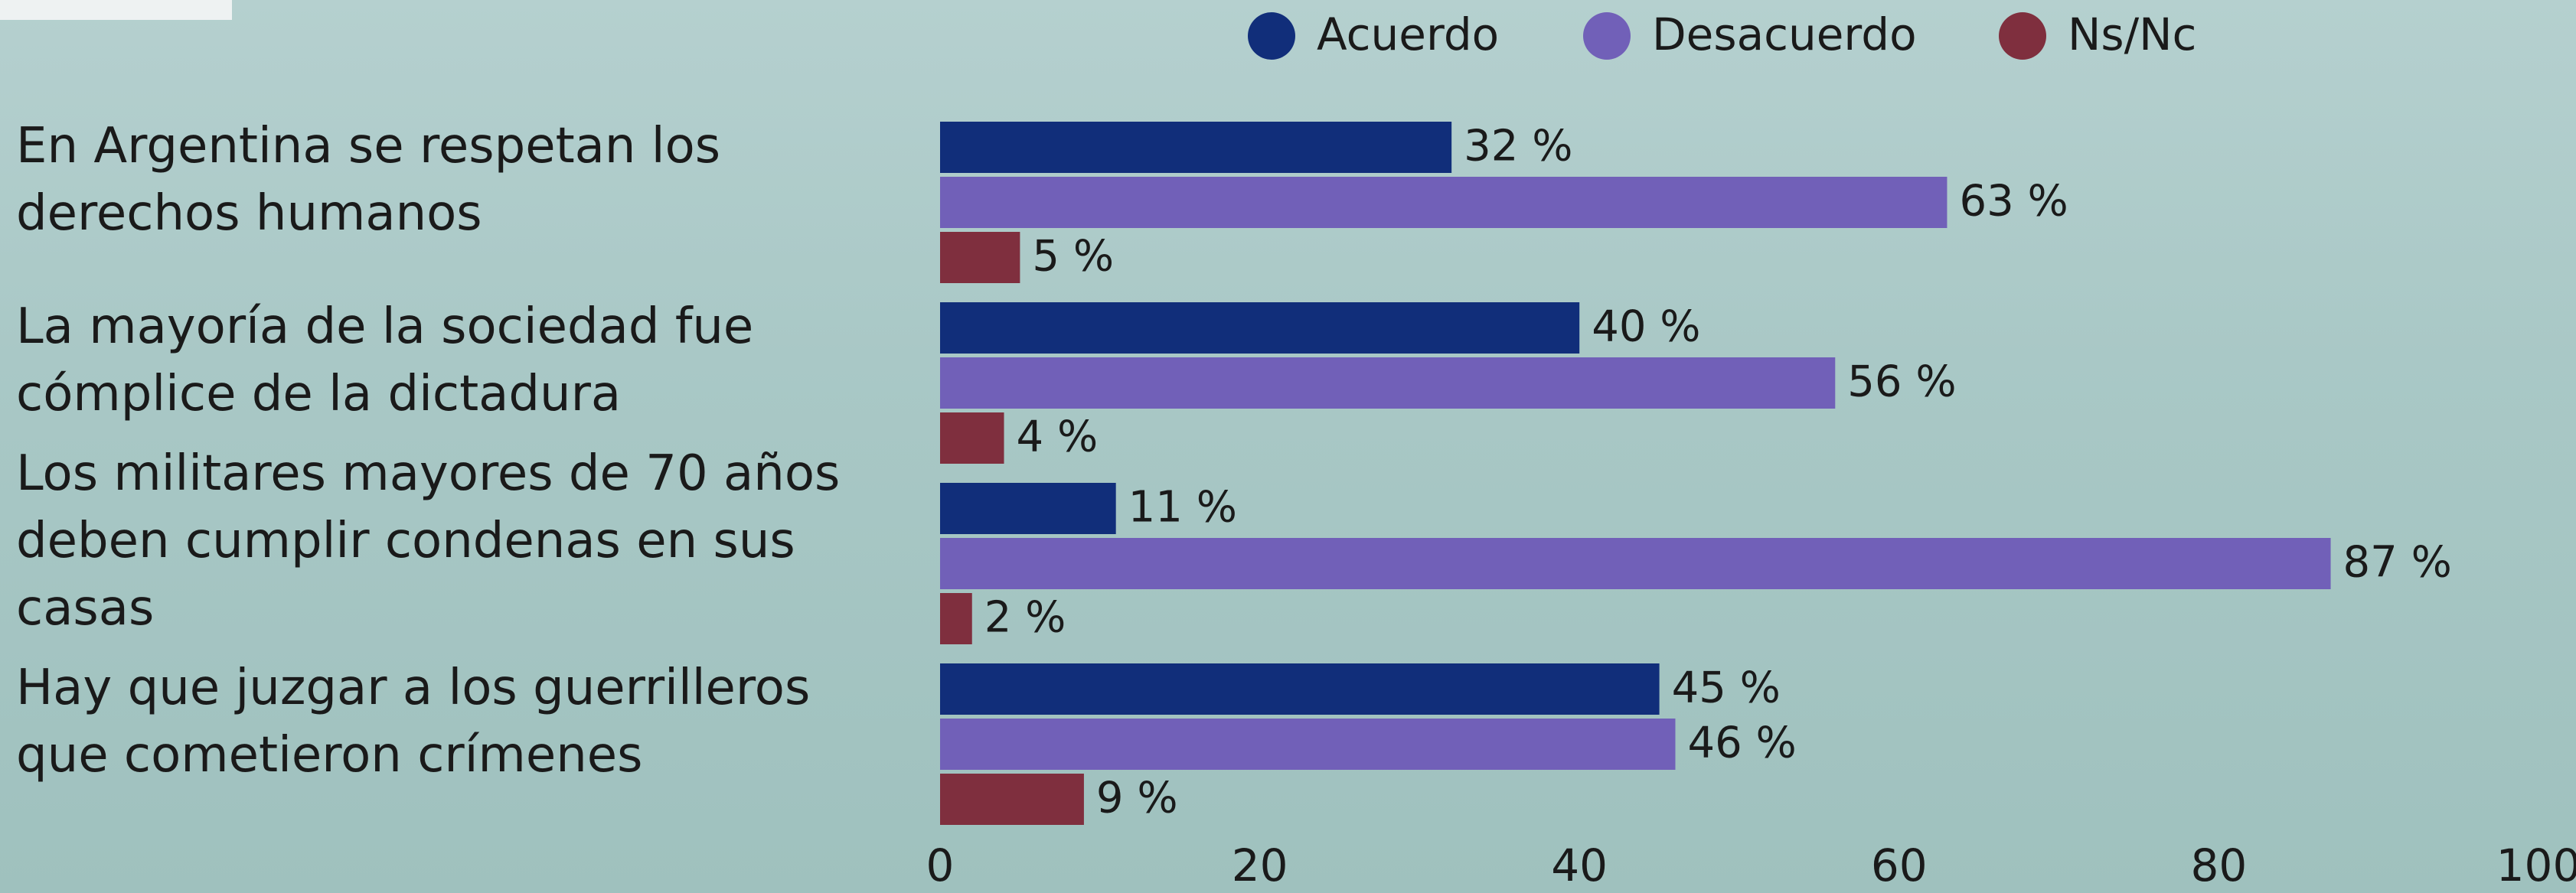 This screenshot has height=893, width=2576. Describe the element at coordinates (1901, 382) in the screenshot. I see `value-label: 56 %` at that location.